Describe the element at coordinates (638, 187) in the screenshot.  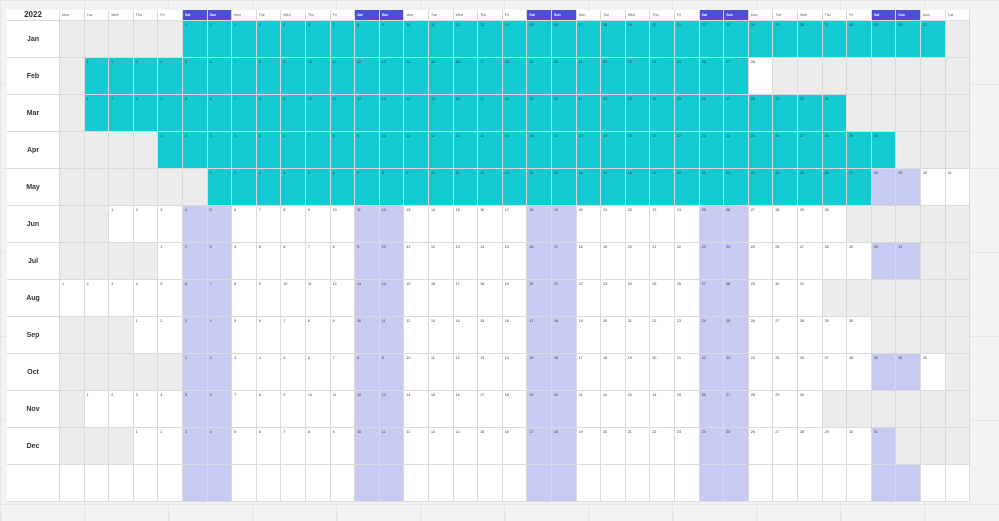
I see `day-cell: 18` at that location.